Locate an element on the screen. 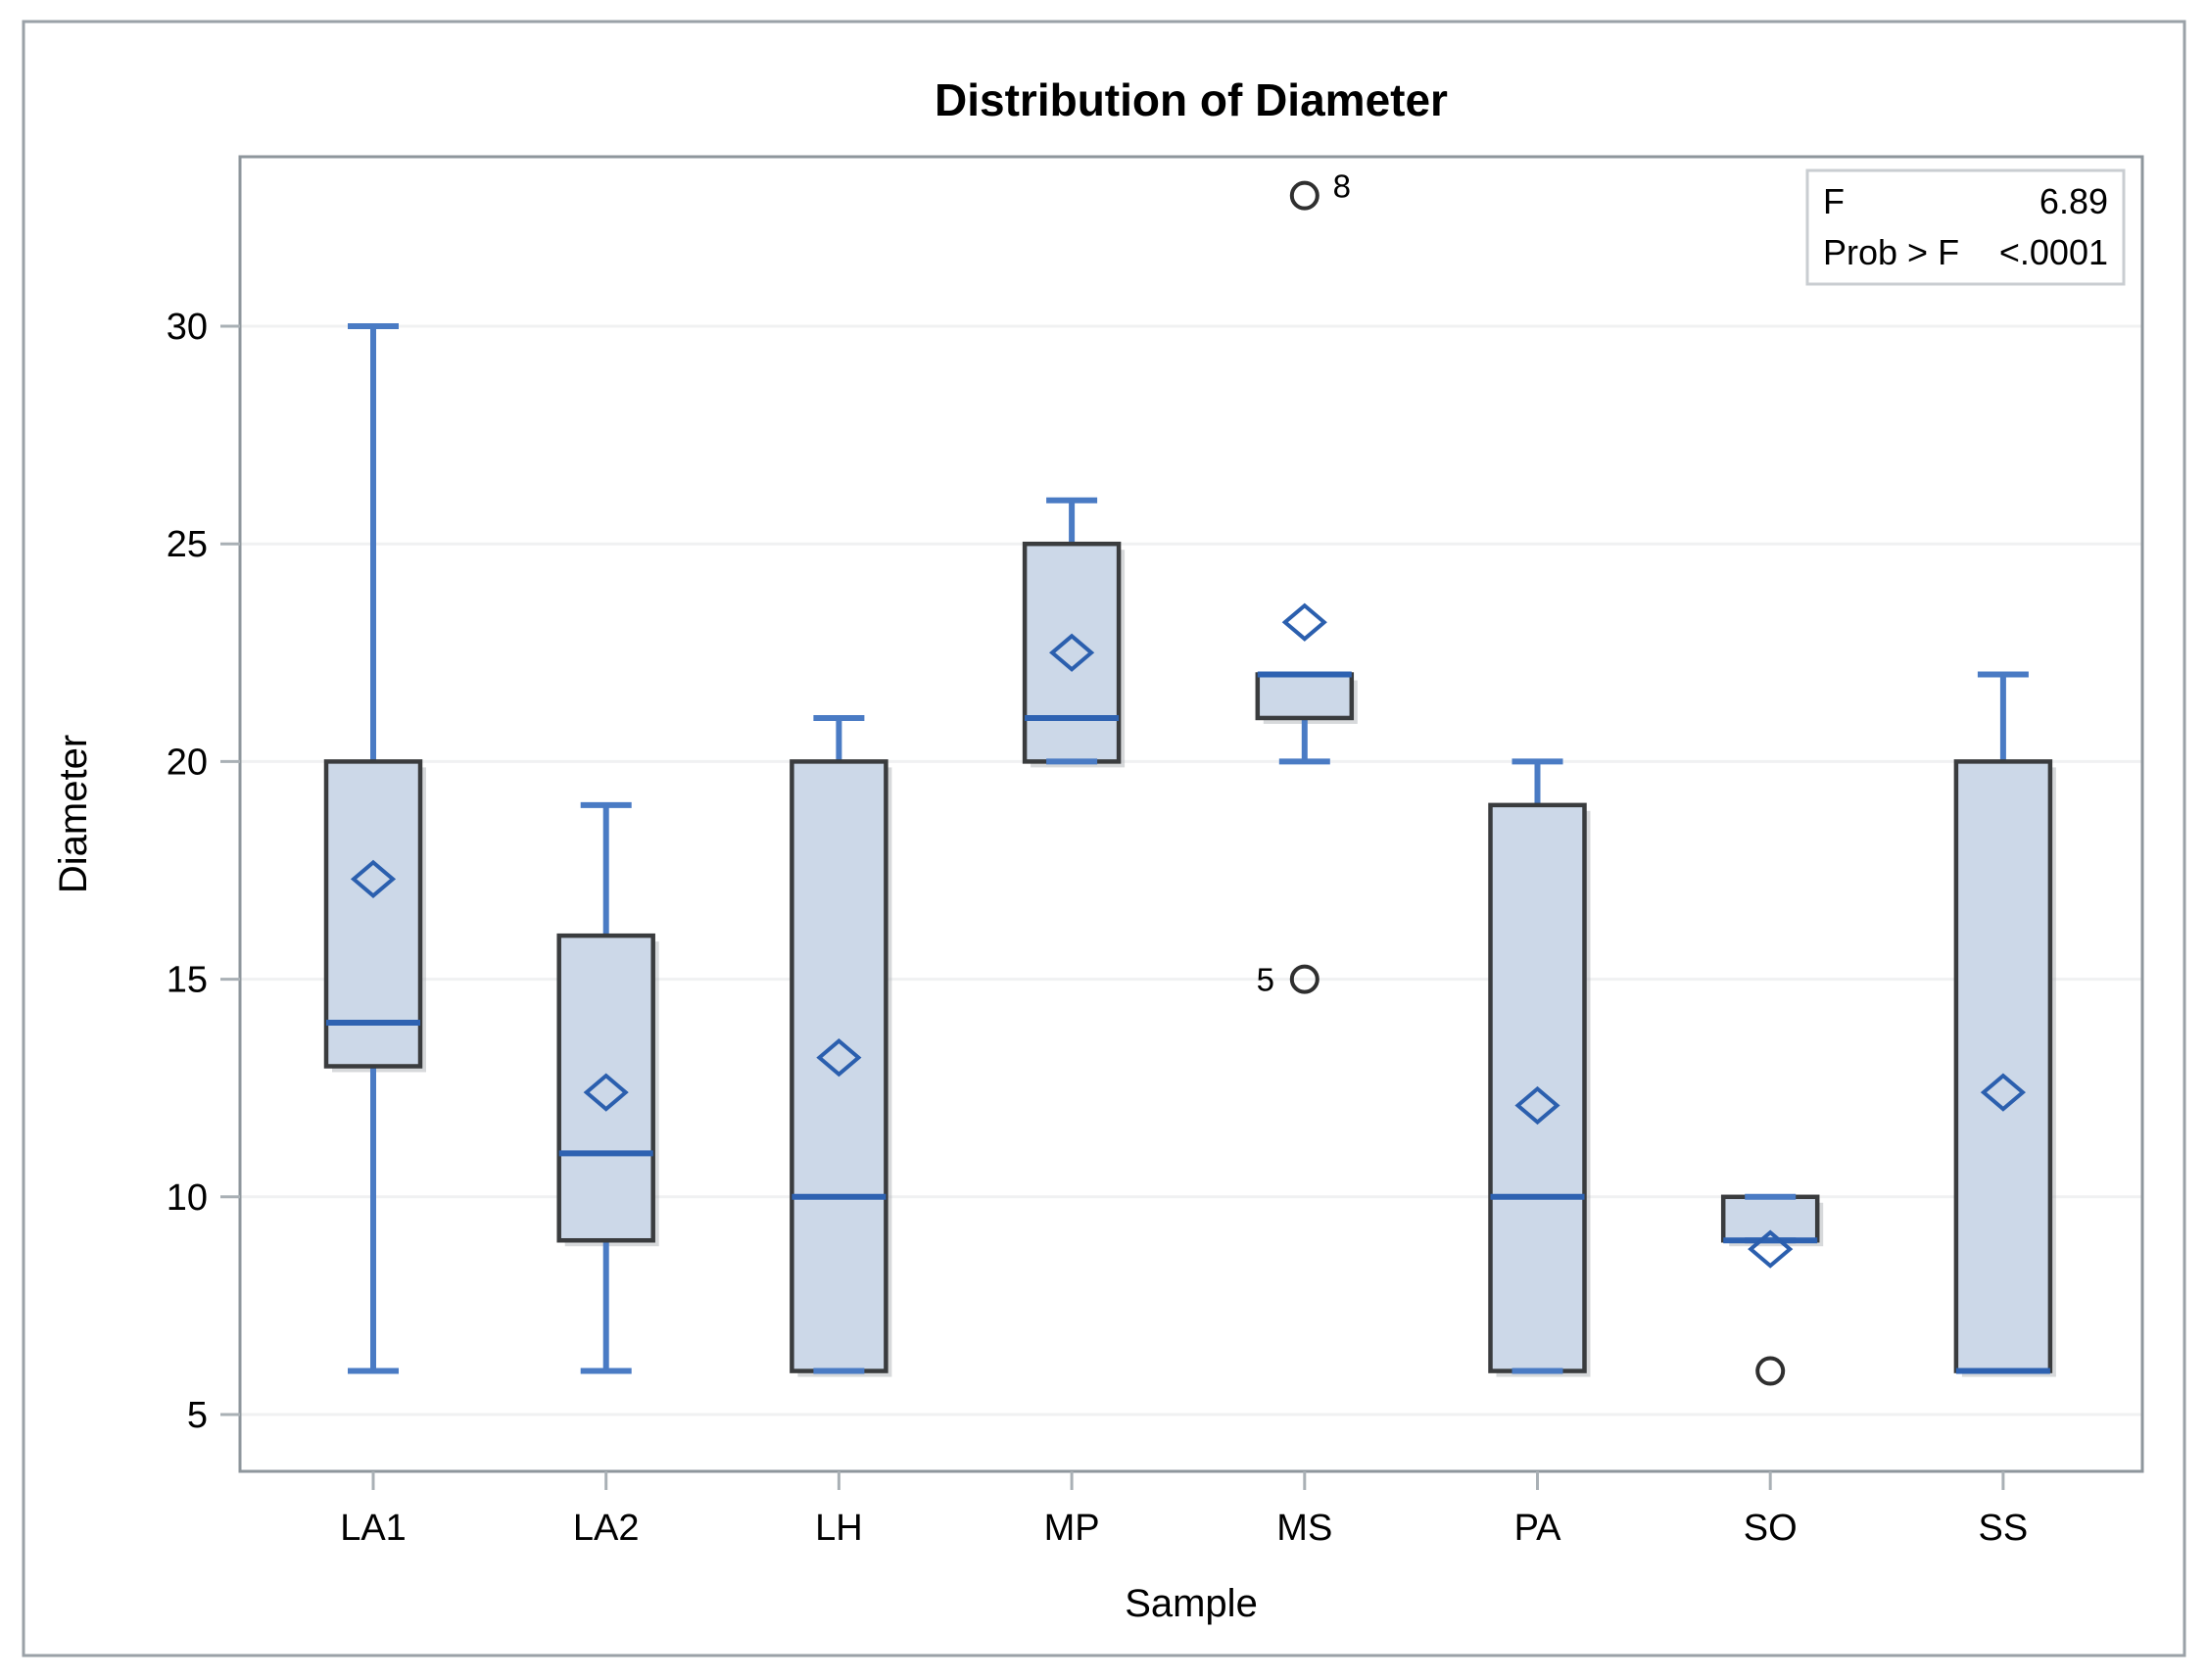 The width and height of the screenshot is (2207, 1680). y-axis-label: Diameter is located at coordinates (73, 814).